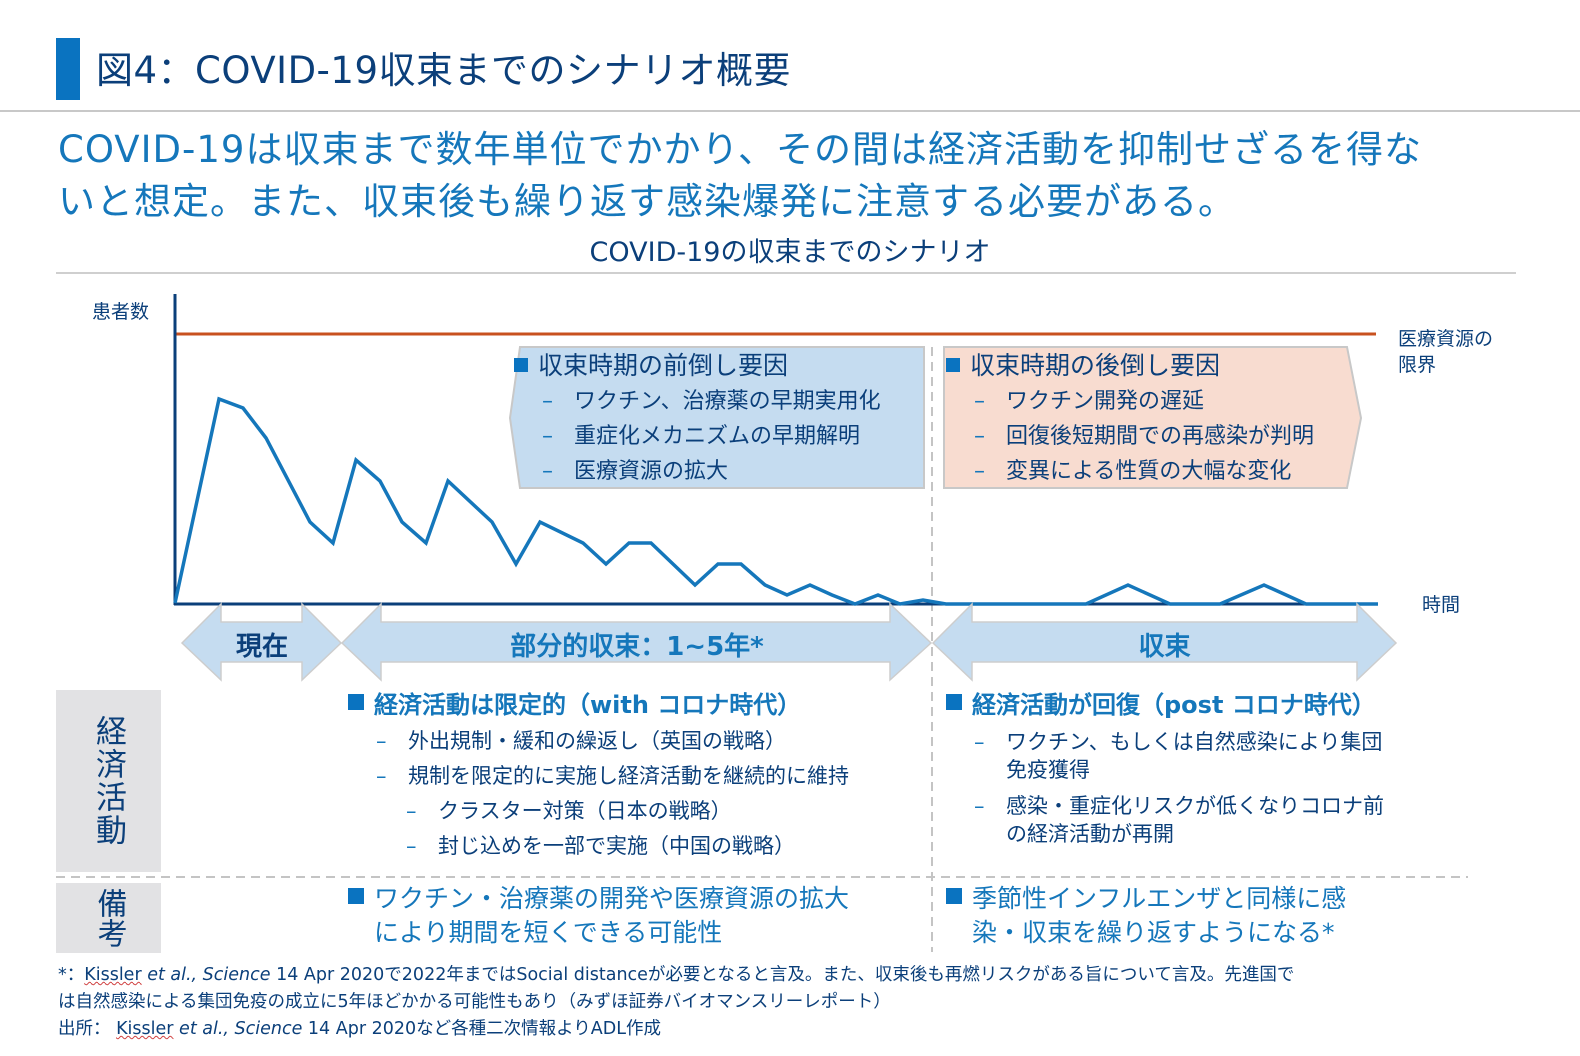 This screenshot has width=1580, height=1056. What do you see at coordinates (68, 69) in the screenshot?
I see `title-accent-bar` at bounding box center [68, 69].